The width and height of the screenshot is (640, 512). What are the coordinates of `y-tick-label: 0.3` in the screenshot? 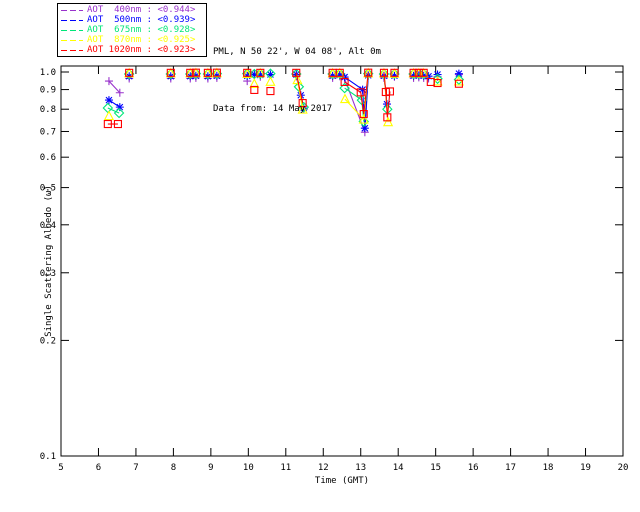 It's located at (48, 274).